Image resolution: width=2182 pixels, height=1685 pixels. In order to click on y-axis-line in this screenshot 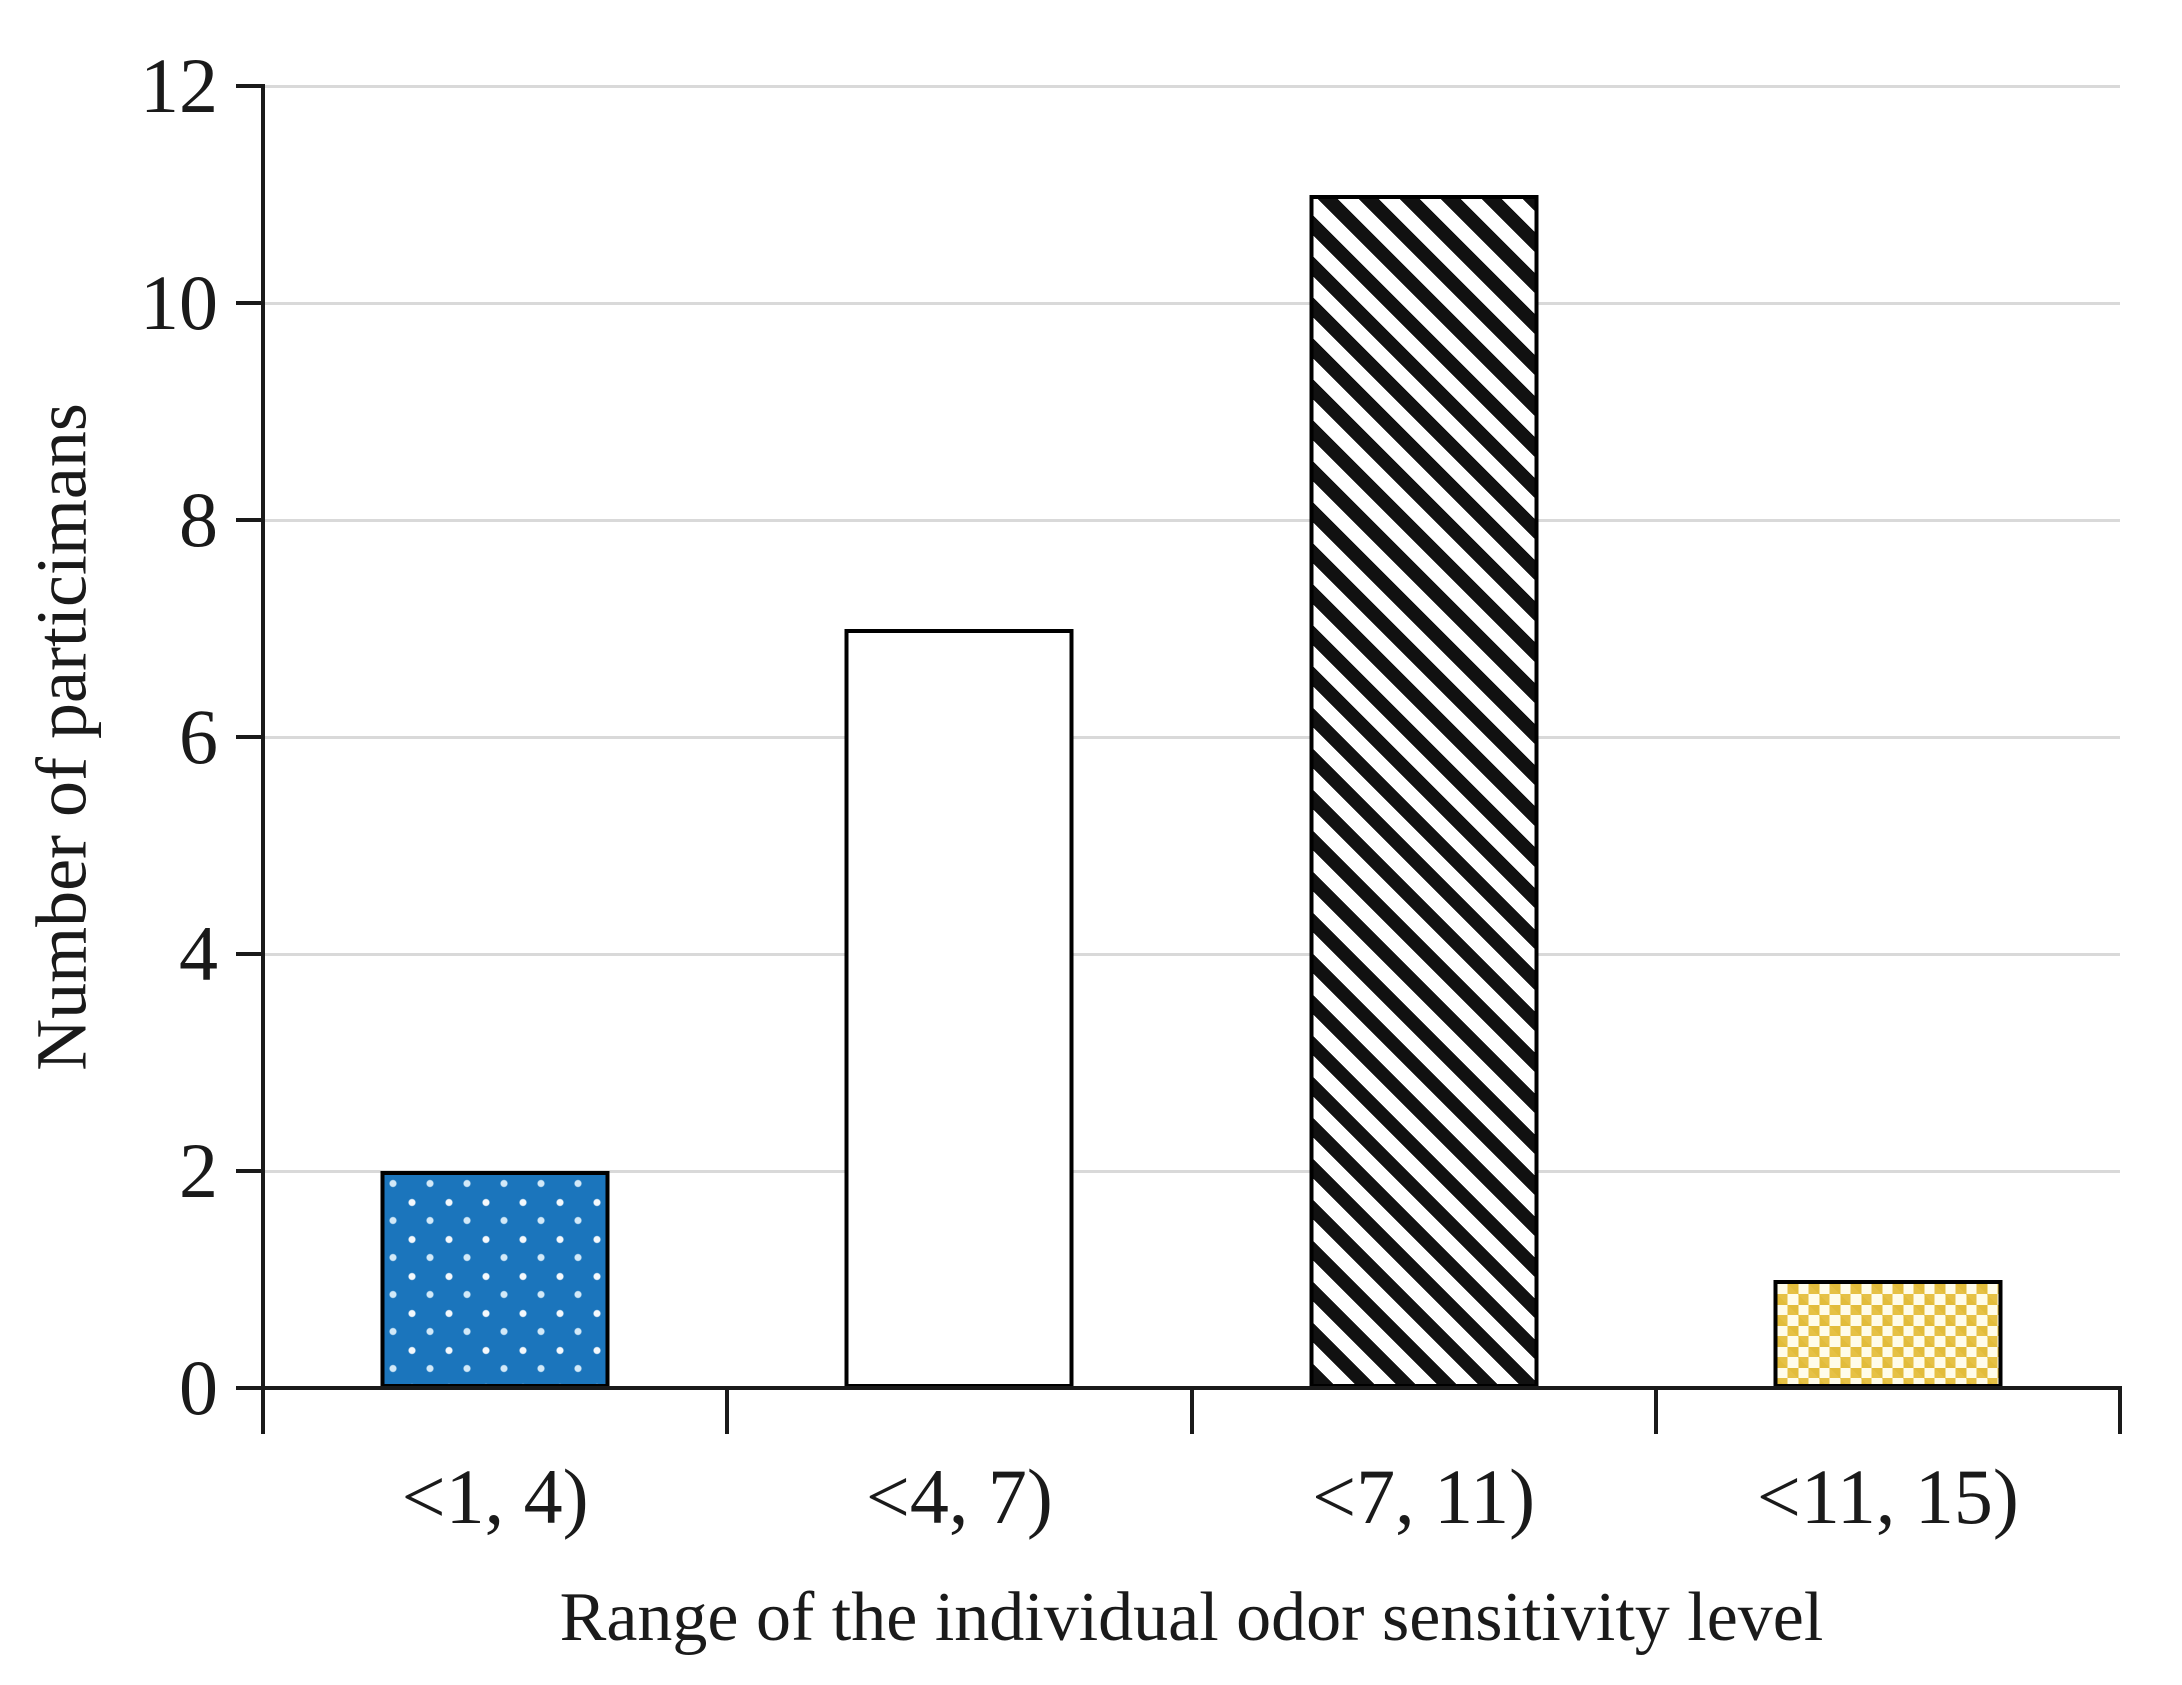, I will do `click(263, 737)`.